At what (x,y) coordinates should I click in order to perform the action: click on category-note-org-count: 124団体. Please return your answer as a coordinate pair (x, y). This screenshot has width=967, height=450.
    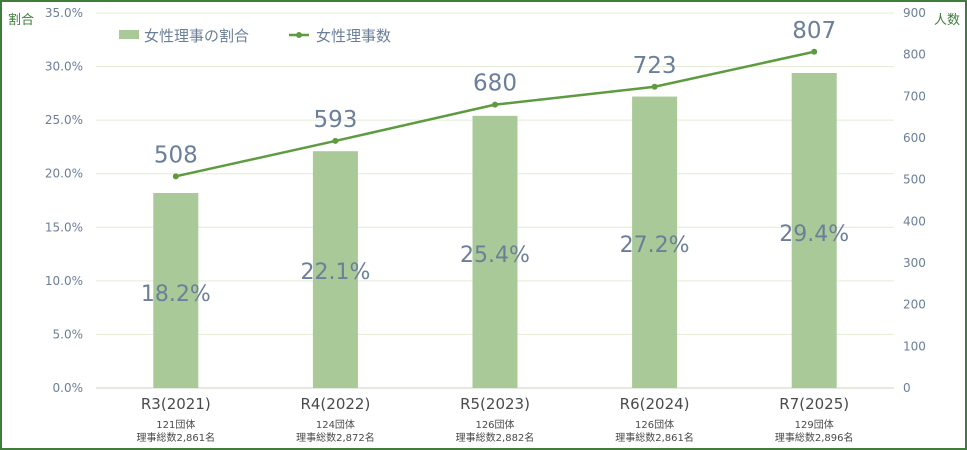
    Looking at the image, I should click on (335, 425).